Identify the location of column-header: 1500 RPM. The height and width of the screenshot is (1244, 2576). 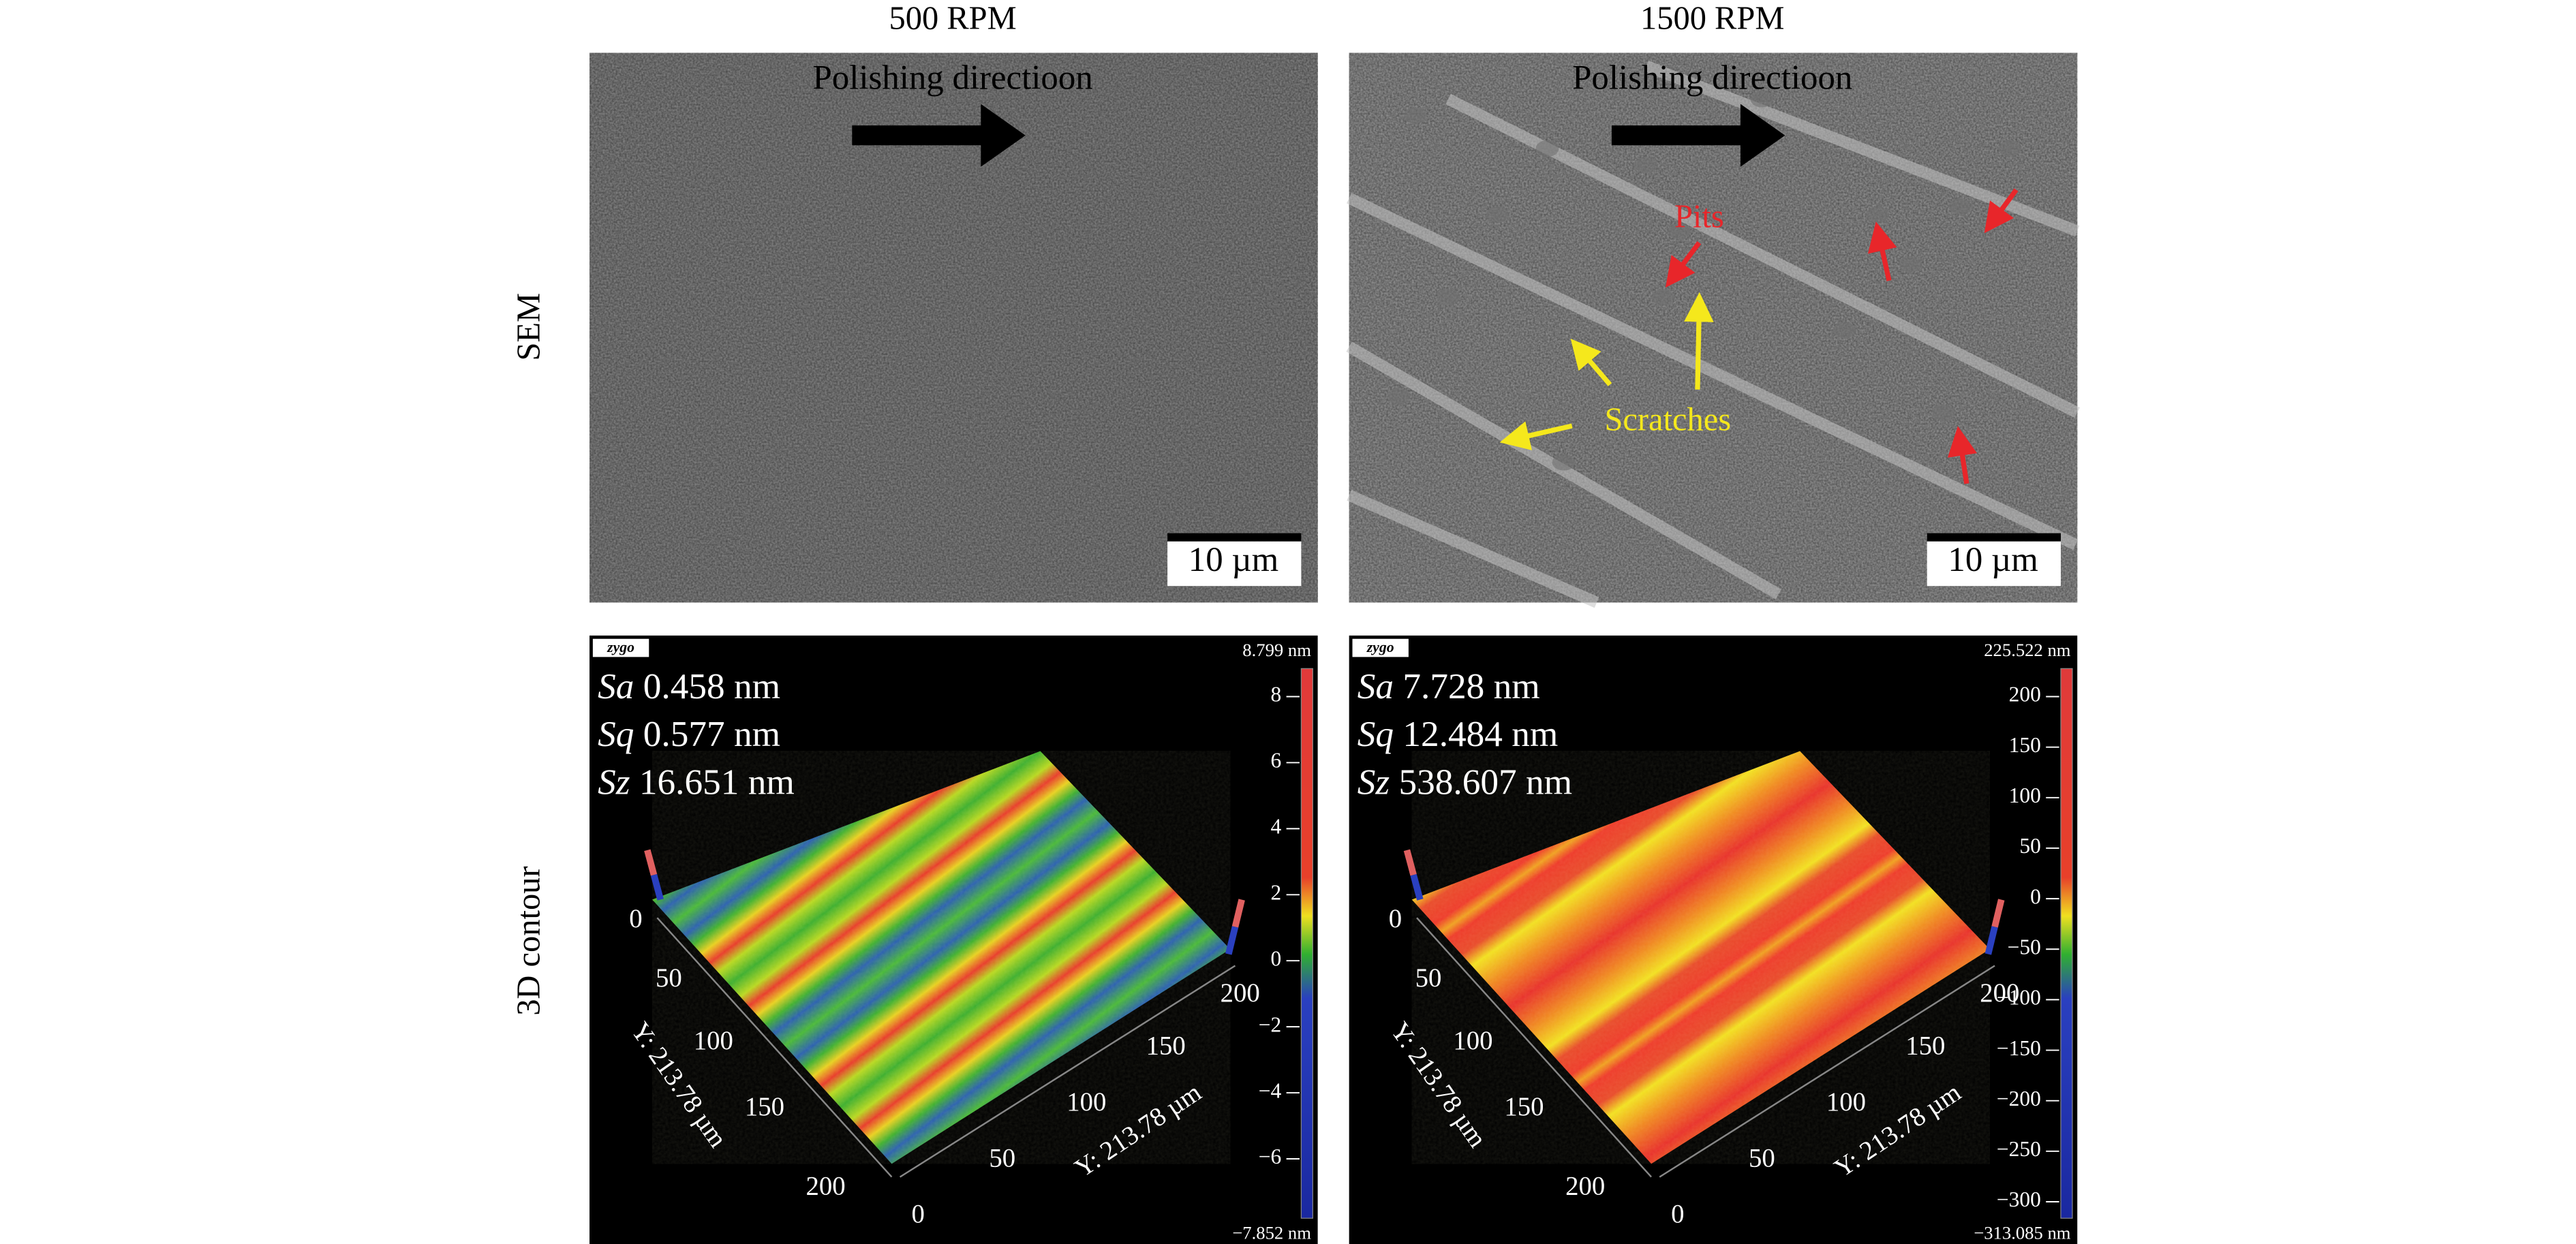
(1712, 19).